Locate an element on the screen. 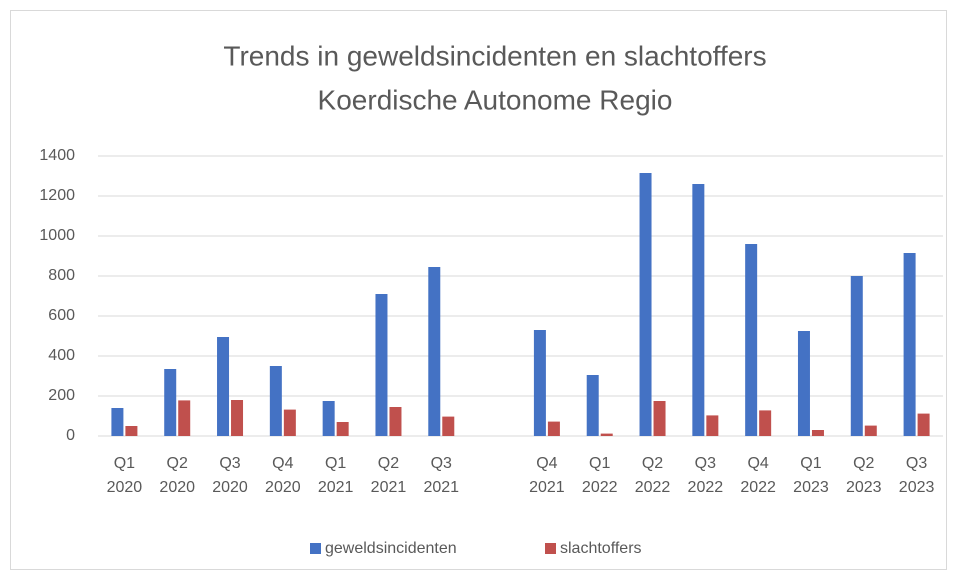  chart-subtitle: Koerdische Autonome Regio is located at coordinates (495, 99).